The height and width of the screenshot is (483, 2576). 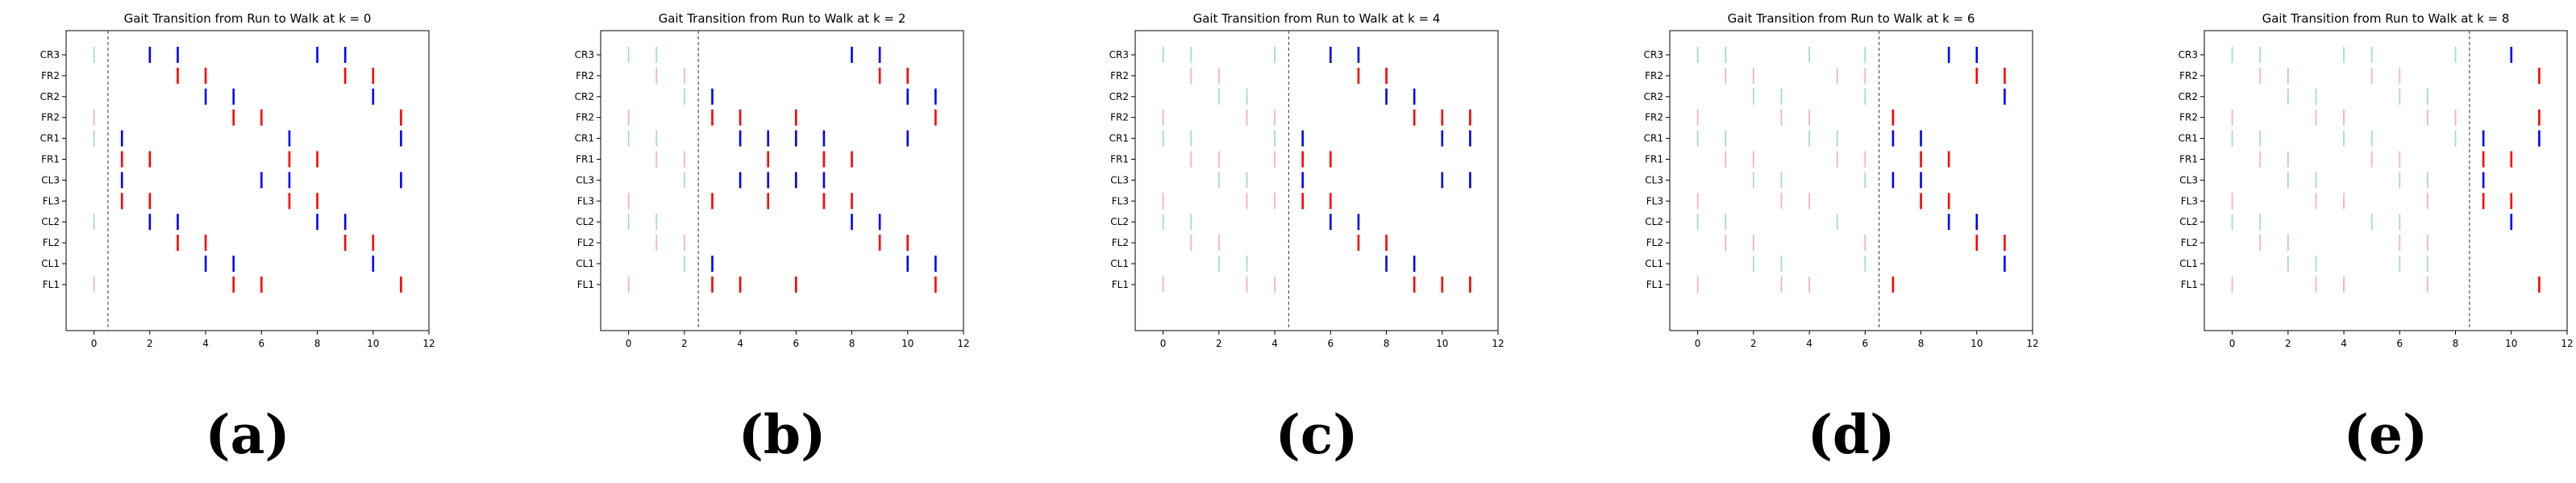 What do you see at coordinates (248, 434) in the screenshot?
I see `panel-caption: (a)` at bounding box center [248, 434].